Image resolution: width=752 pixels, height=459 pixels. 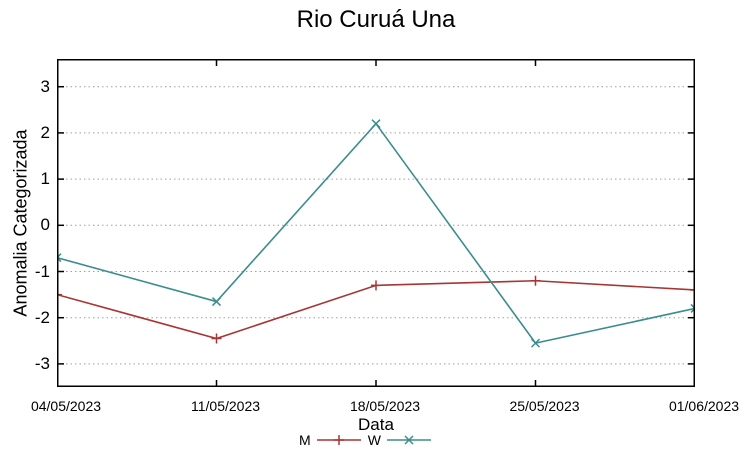 What do you see at coordinates (45, 86) in the screenshot?
I see `y-tick-label: 3` at bounding box center [45, 86].